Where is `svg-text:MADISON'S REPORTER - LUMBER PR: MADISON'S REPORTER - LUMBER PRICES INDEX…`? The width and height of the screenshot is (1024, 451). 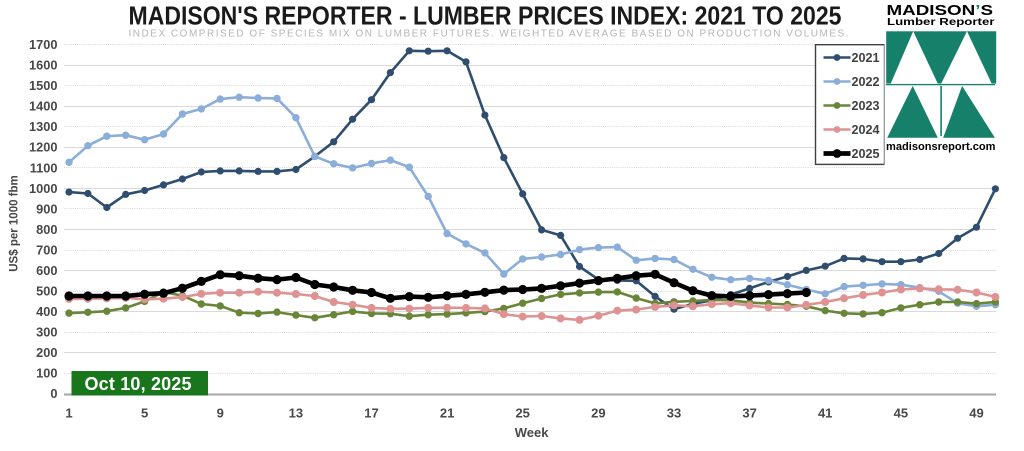 svg-text:MADISON'S REPORTER - LUMBER PR: MADISON'S REPORTER - LUMBER PRICES INDEX… is located at coordinates (485, 17).